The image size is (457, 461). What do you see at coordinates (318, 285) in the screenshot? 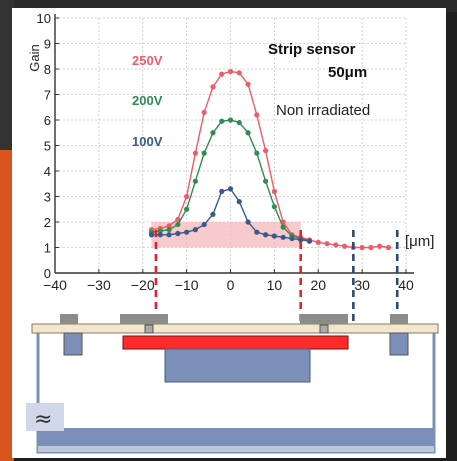
I see `x-tick-label-6: 20` at bounding box center [318, 285].